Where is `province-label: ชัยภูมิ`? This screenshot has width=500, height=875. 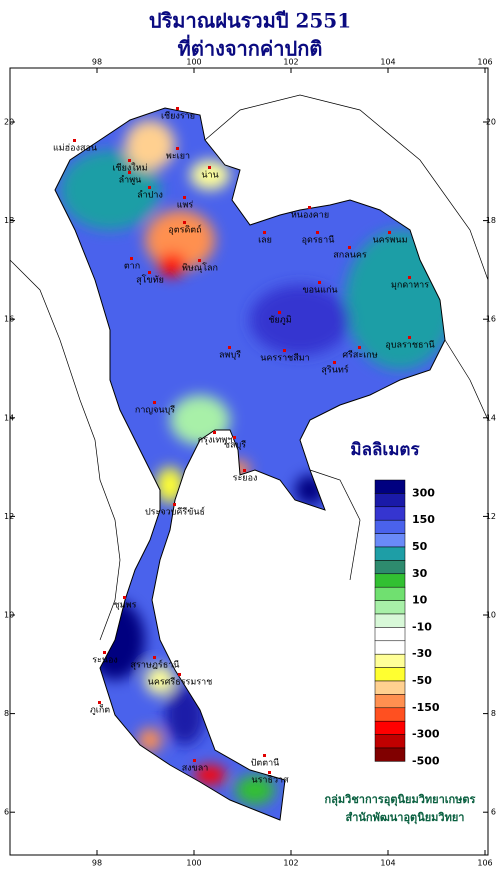 province-label: ชัยภูมิ is located at coordinates (279, 320).